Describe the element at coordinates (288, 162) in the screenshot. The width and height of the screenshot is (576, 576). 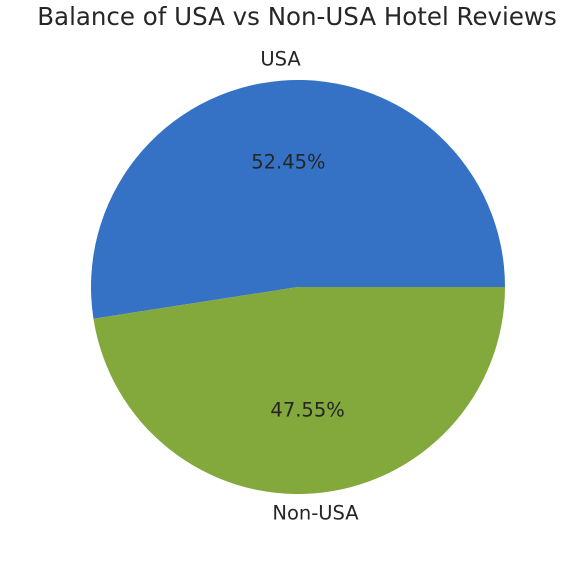
I see `slice-percent-usa: 52.45%` at that location.